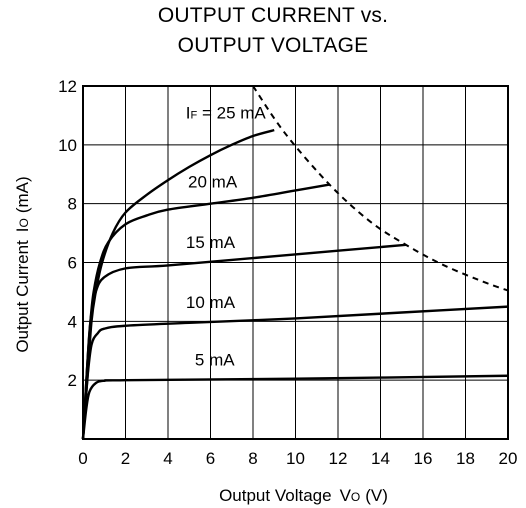 This screenshot has width=526, height=508. I want to click on series-label-20-ma: 20 mA, so click(213, 181).